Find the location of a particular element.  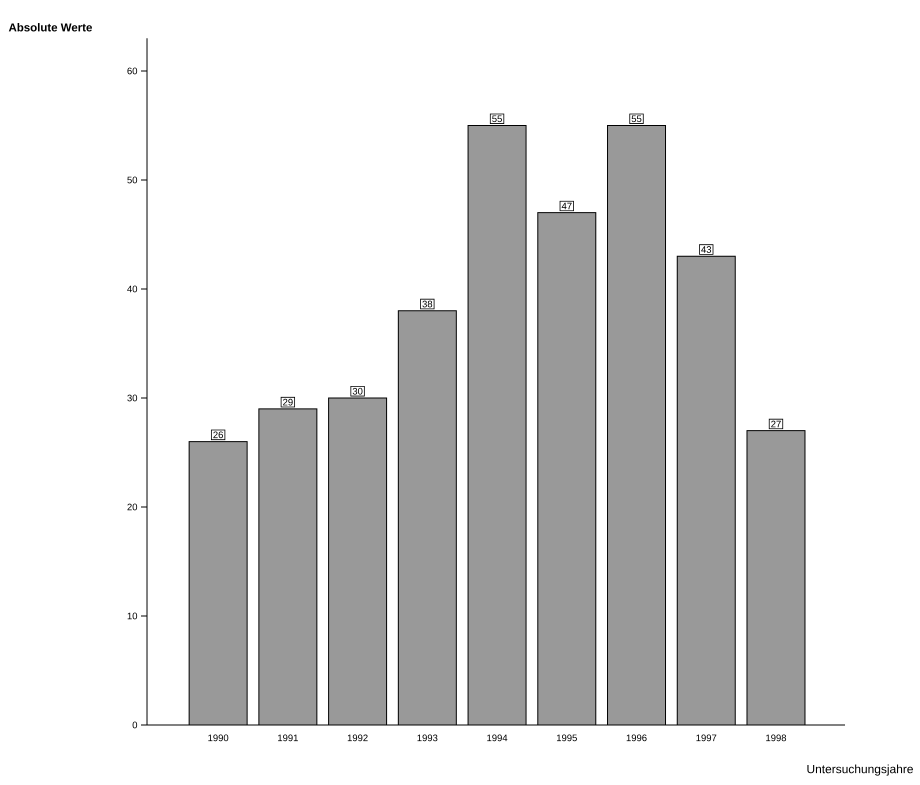

y-tick-label: 50 is located at coordinates (132, 180).